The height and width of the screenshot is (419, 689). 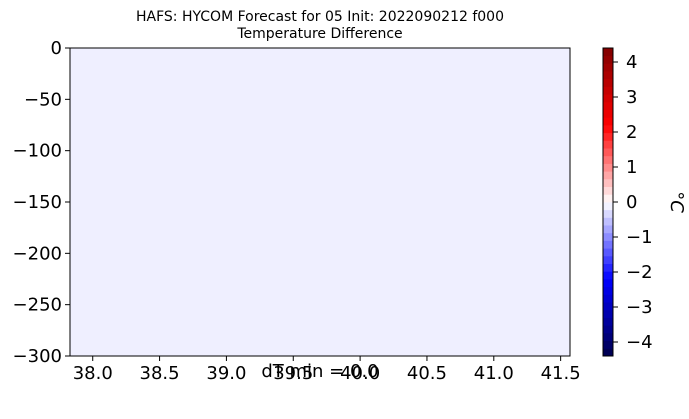 What do you see at coordinates (37, 202) in the screenshot?
I see `y-tick-label: −150` at bounding box center [37, 202].